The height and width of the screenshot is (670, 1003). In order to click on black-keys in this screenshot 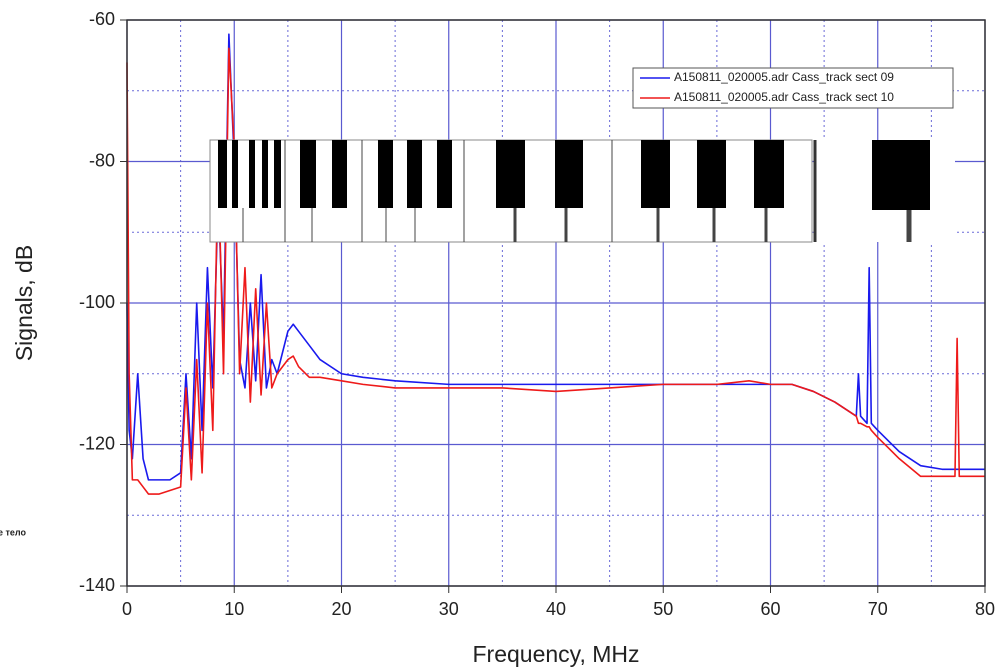, I will do `click(574, 175)`.